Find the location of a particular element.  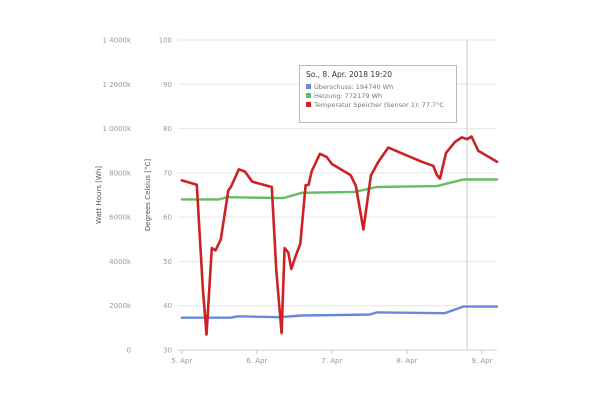

tooltip-row-temperature: Temperatur Speicher (Sensor 1): 77.7°C is located at coordinates (378, 105).